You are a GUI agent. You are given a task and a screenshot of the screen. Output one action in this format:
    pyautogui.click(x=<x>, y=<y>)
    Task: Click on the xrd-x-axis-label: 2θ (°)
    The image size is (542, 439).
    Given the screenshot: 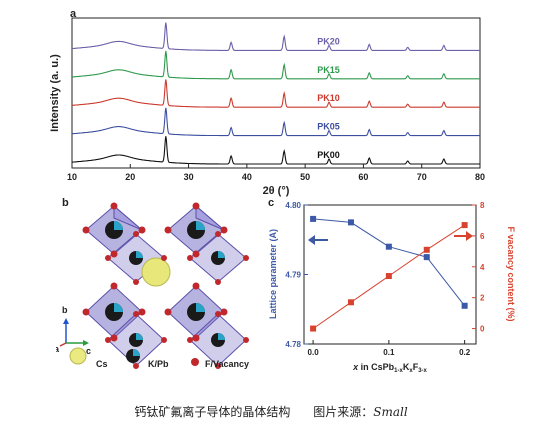 What is the action you would take?
    pyautogui.click(x=276, y=191)
    